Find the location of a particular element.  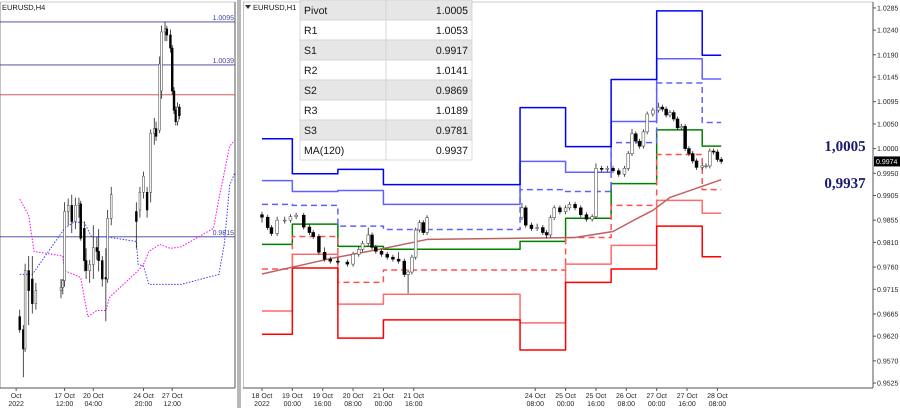

data-label: 1.0005 is located at coordinates (452, 11).